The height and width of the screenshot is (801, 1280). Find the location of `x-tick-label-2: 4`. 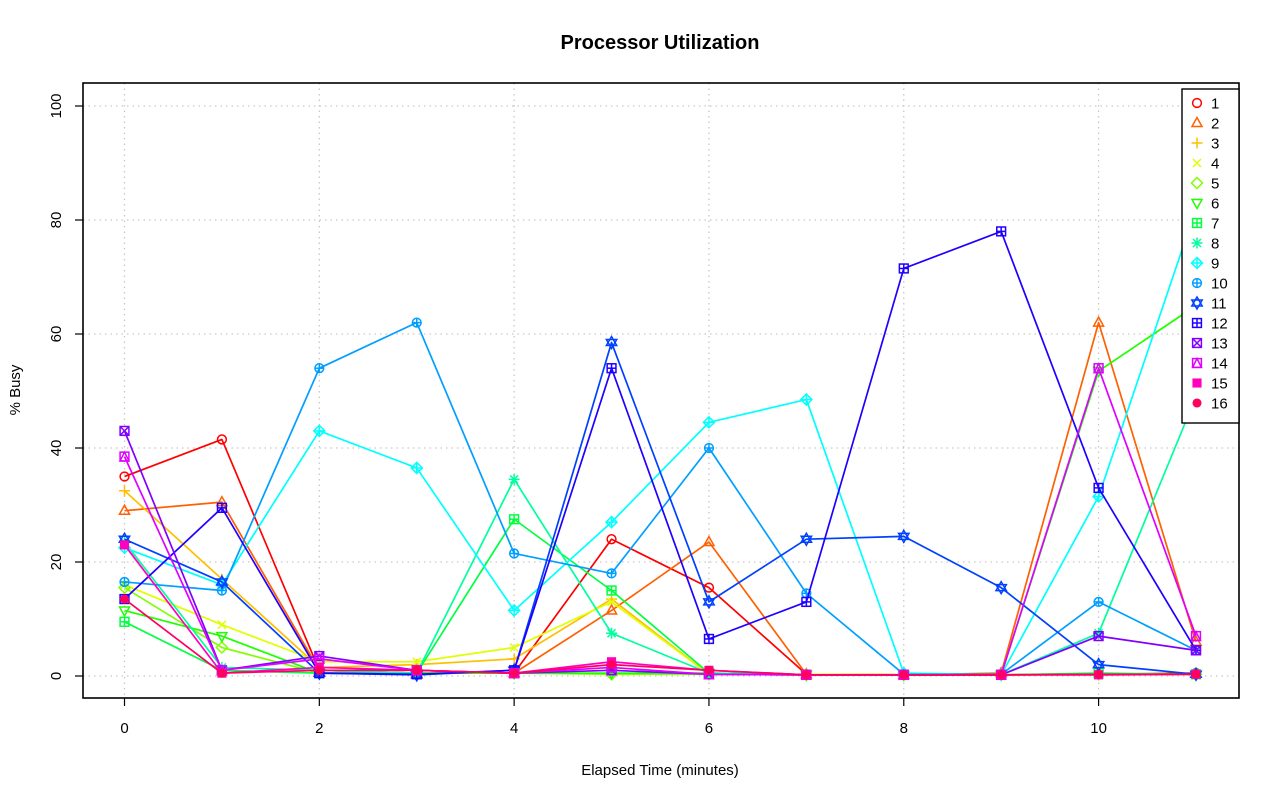

x-tick-label-2: 4 is located at coordinates (514, 728).